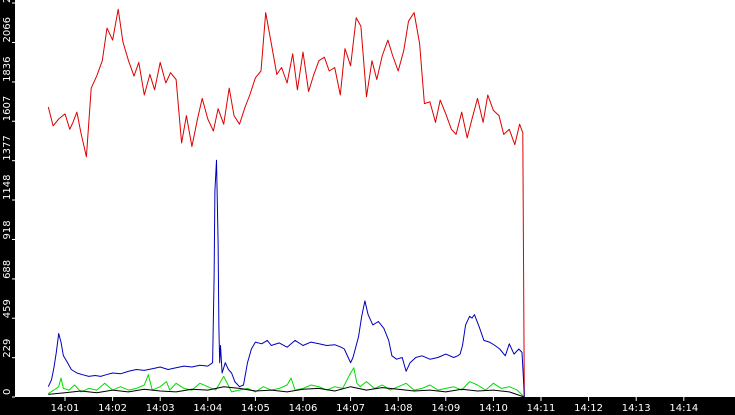 Image resolution: width=735 pixels, height=415 pixels. I want to click on x-tick-label: 14:05, so click(255, 408).